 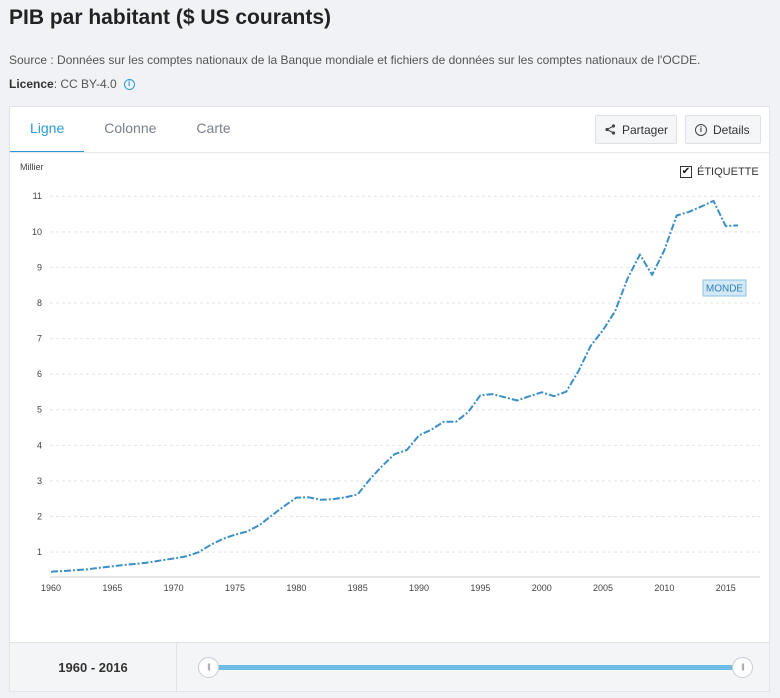 I want to click on y-tick-label: 1, so click(x=39, y=552).